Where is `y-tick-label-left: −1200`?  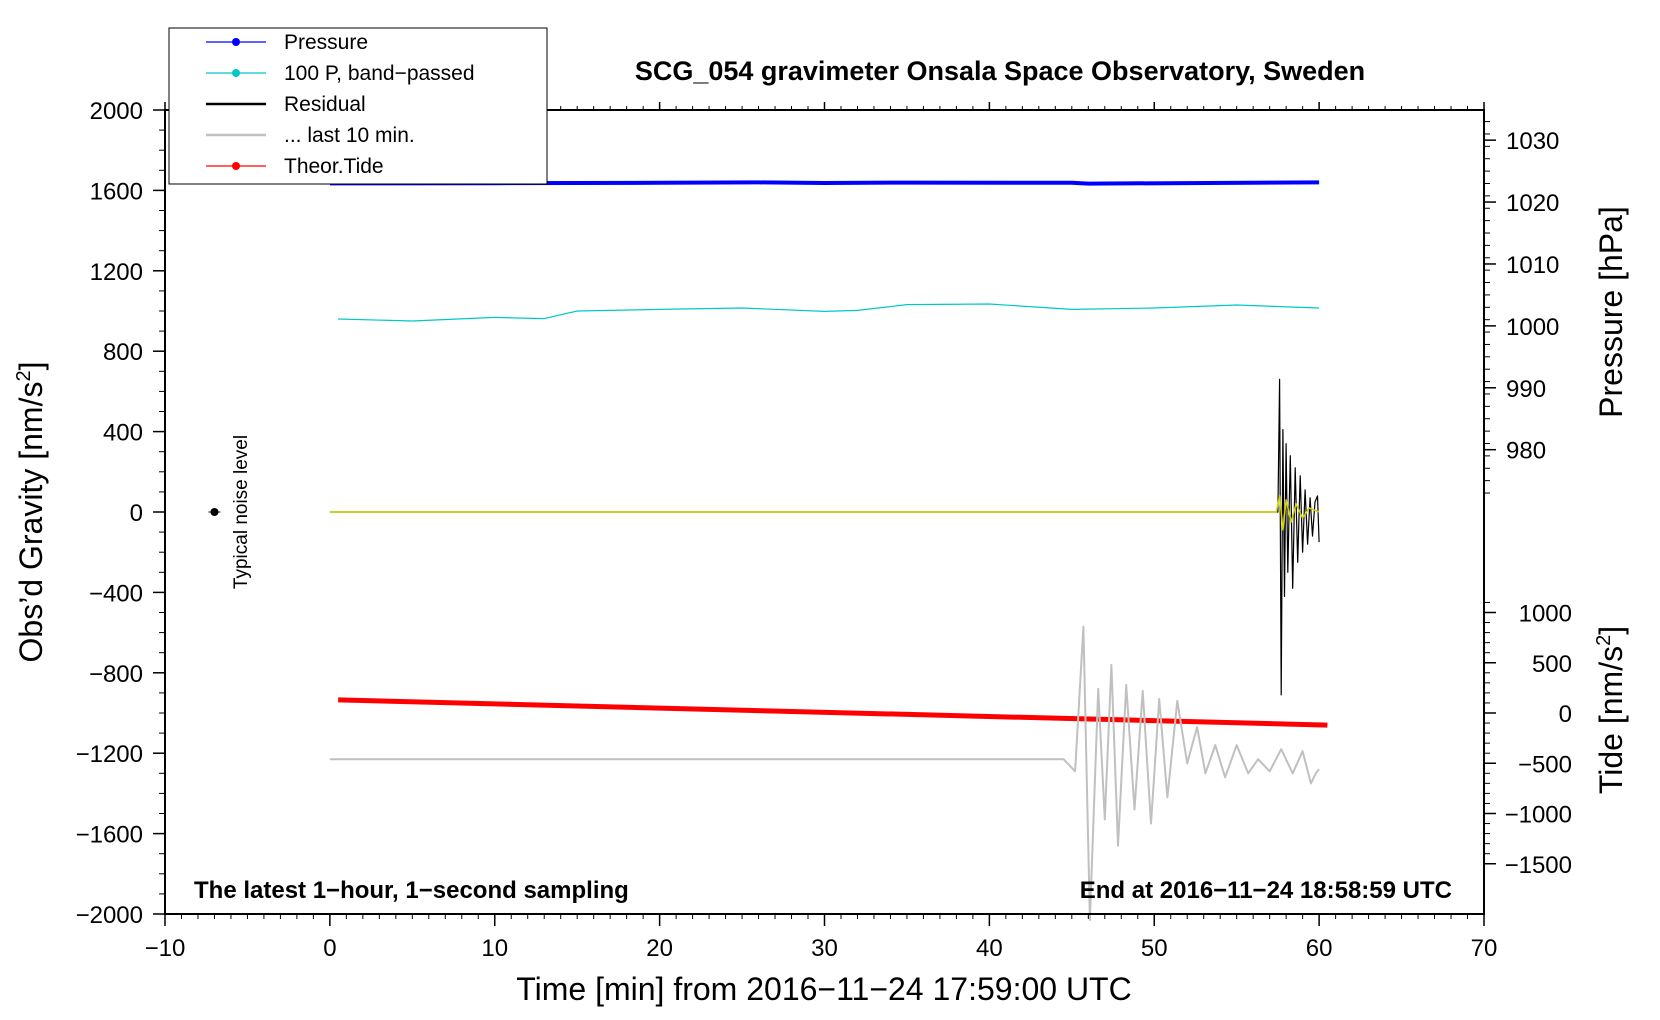 y-tick-label-left: −1200 is located at coordinates (109, 754).